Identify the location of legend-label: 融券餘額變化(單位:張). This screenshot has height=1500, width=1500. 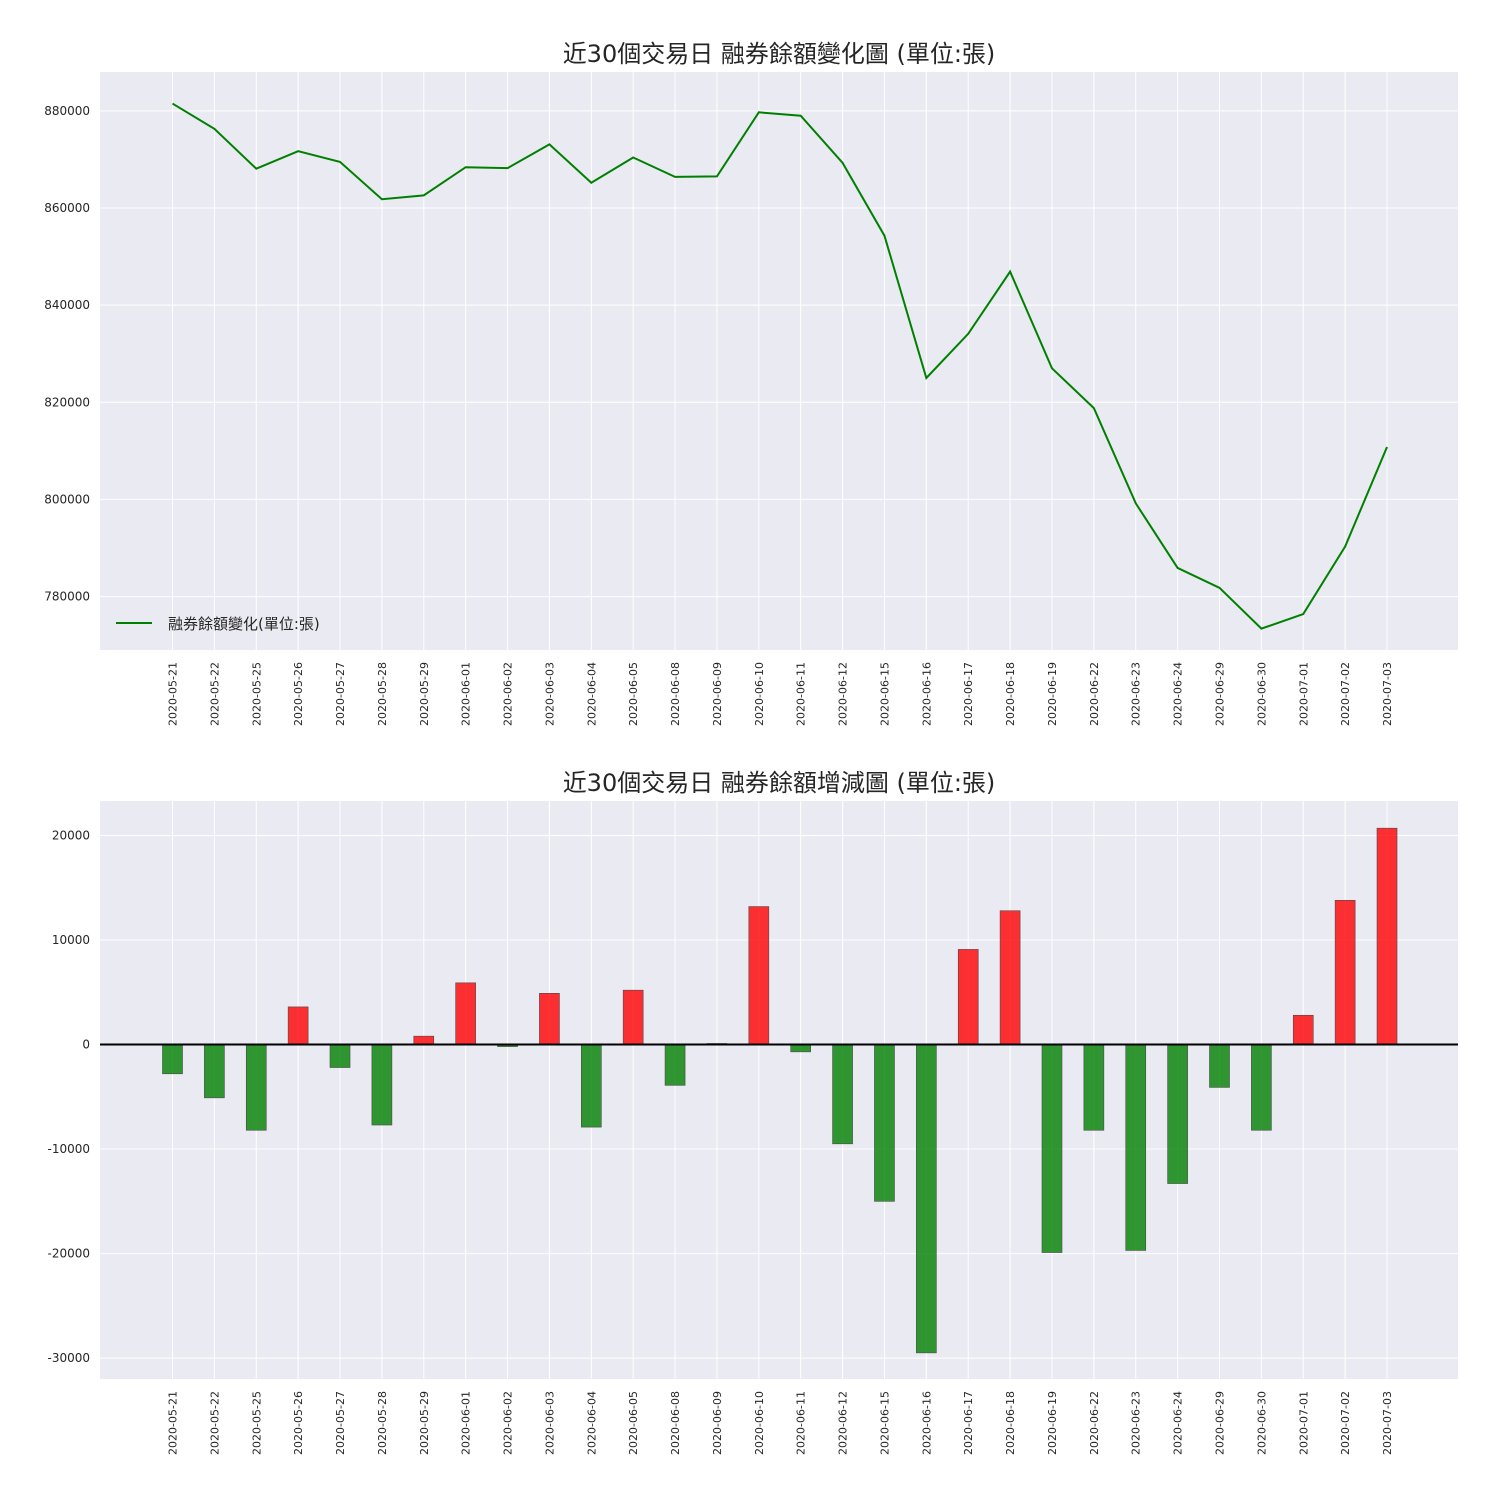
(244, 624).